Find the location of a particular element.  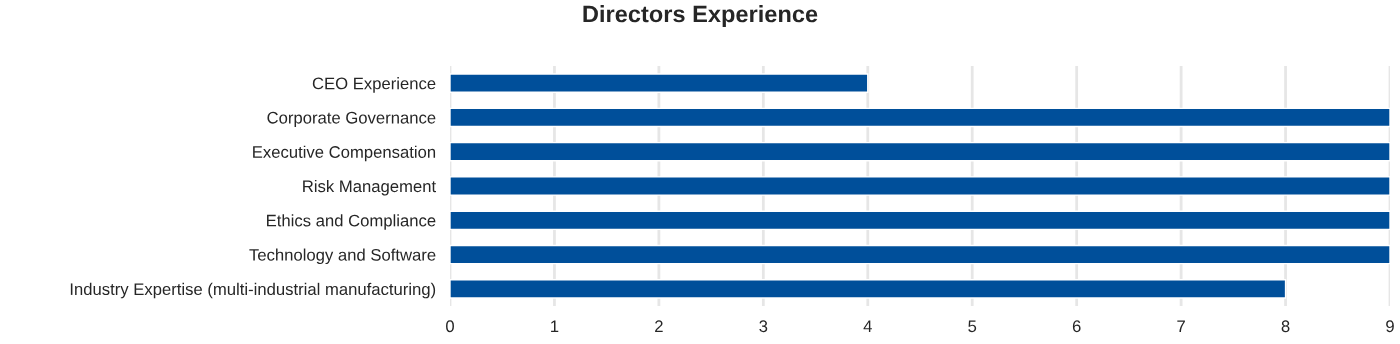

y-tick-label: Executive Compensation is located at coordinates (344, 153).